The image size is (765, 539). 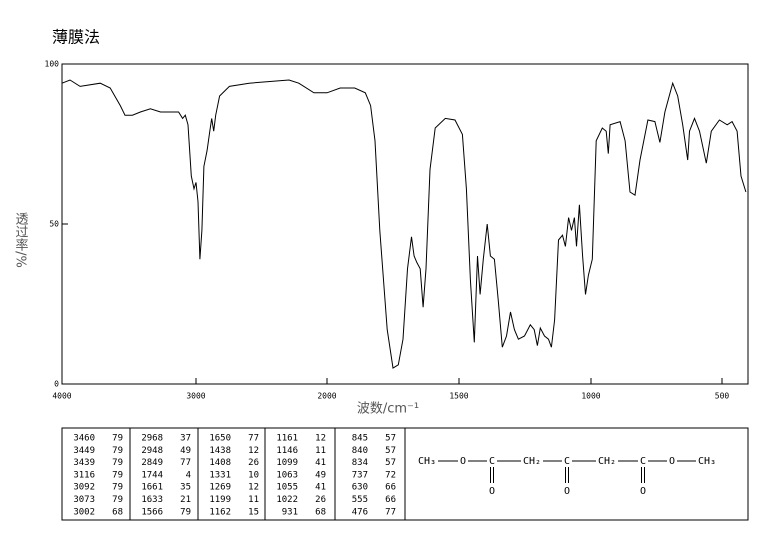 What do you see at coordinates (458, 396) in the screenshot?
I see `x-tick-label: 1500` at bounding box center [458, 396].